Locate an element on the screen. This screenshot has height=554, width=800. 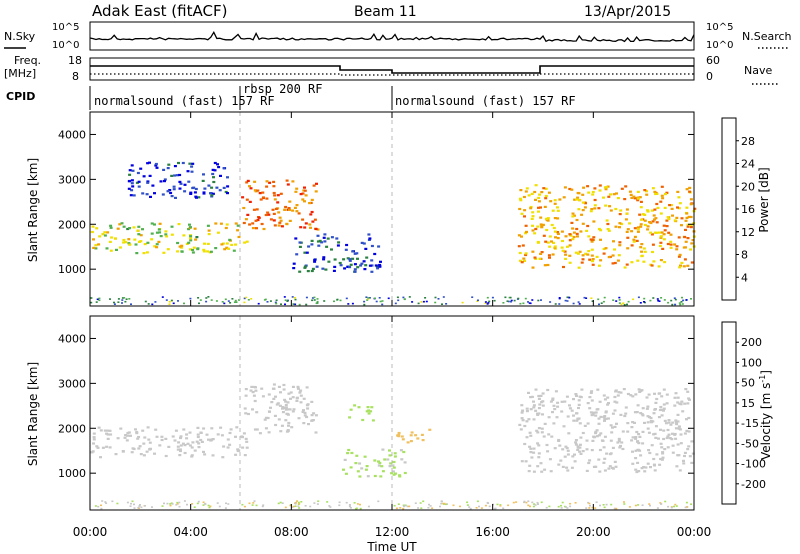
power-colorbar-tick-label: 20 is located at coordinates (748, 186).